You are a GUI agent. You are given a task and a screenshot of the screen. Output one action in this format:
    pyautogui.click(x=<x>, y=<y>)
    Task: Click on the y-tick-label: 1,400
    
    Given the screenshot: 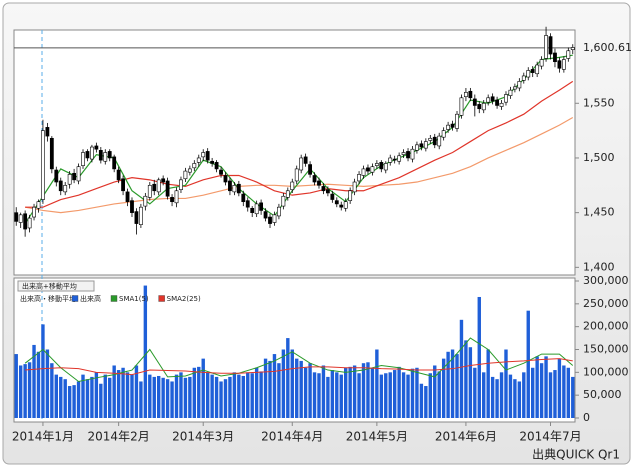 What is the action you would take?
    pyautogui.click(x=599, y=266)
    